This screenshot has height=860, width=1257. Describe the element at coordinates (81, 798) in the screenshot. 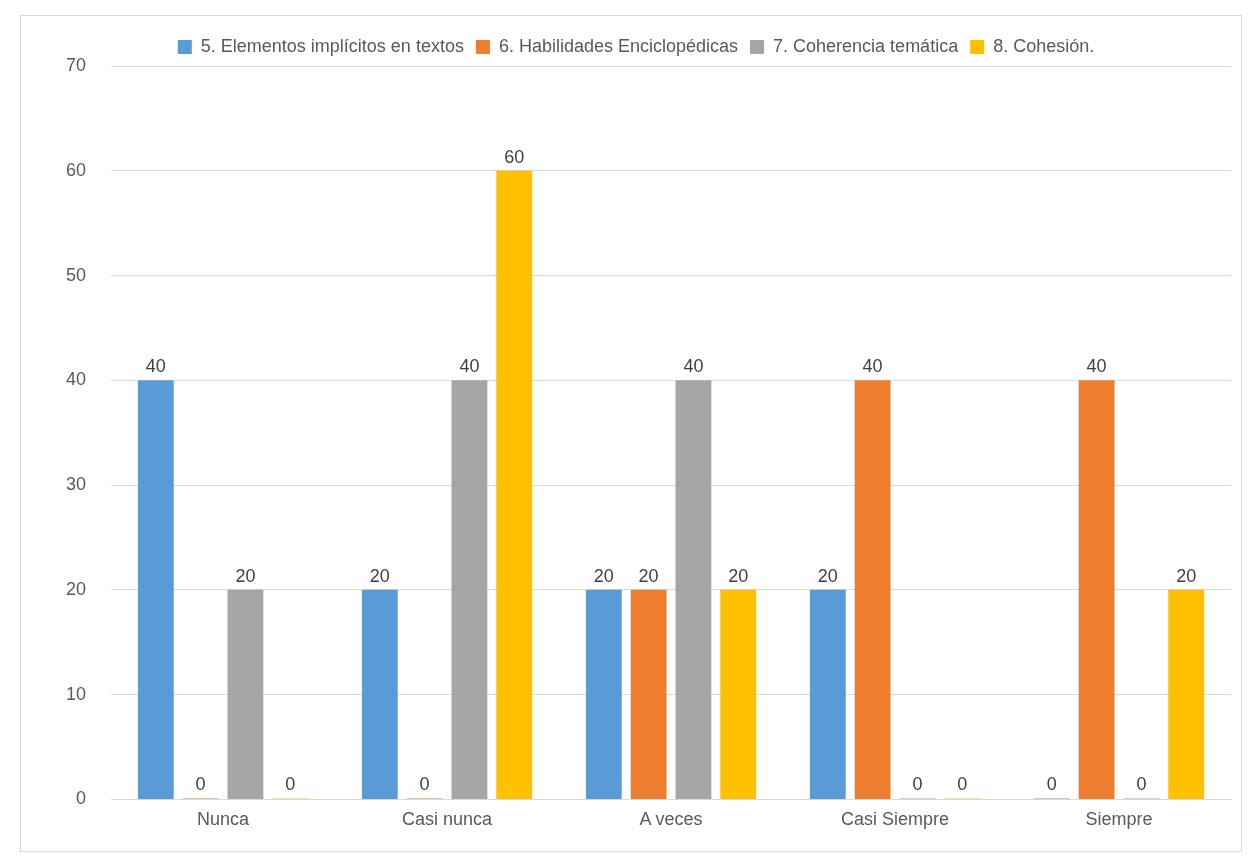

I see `y-tick-label: 0` at that location.